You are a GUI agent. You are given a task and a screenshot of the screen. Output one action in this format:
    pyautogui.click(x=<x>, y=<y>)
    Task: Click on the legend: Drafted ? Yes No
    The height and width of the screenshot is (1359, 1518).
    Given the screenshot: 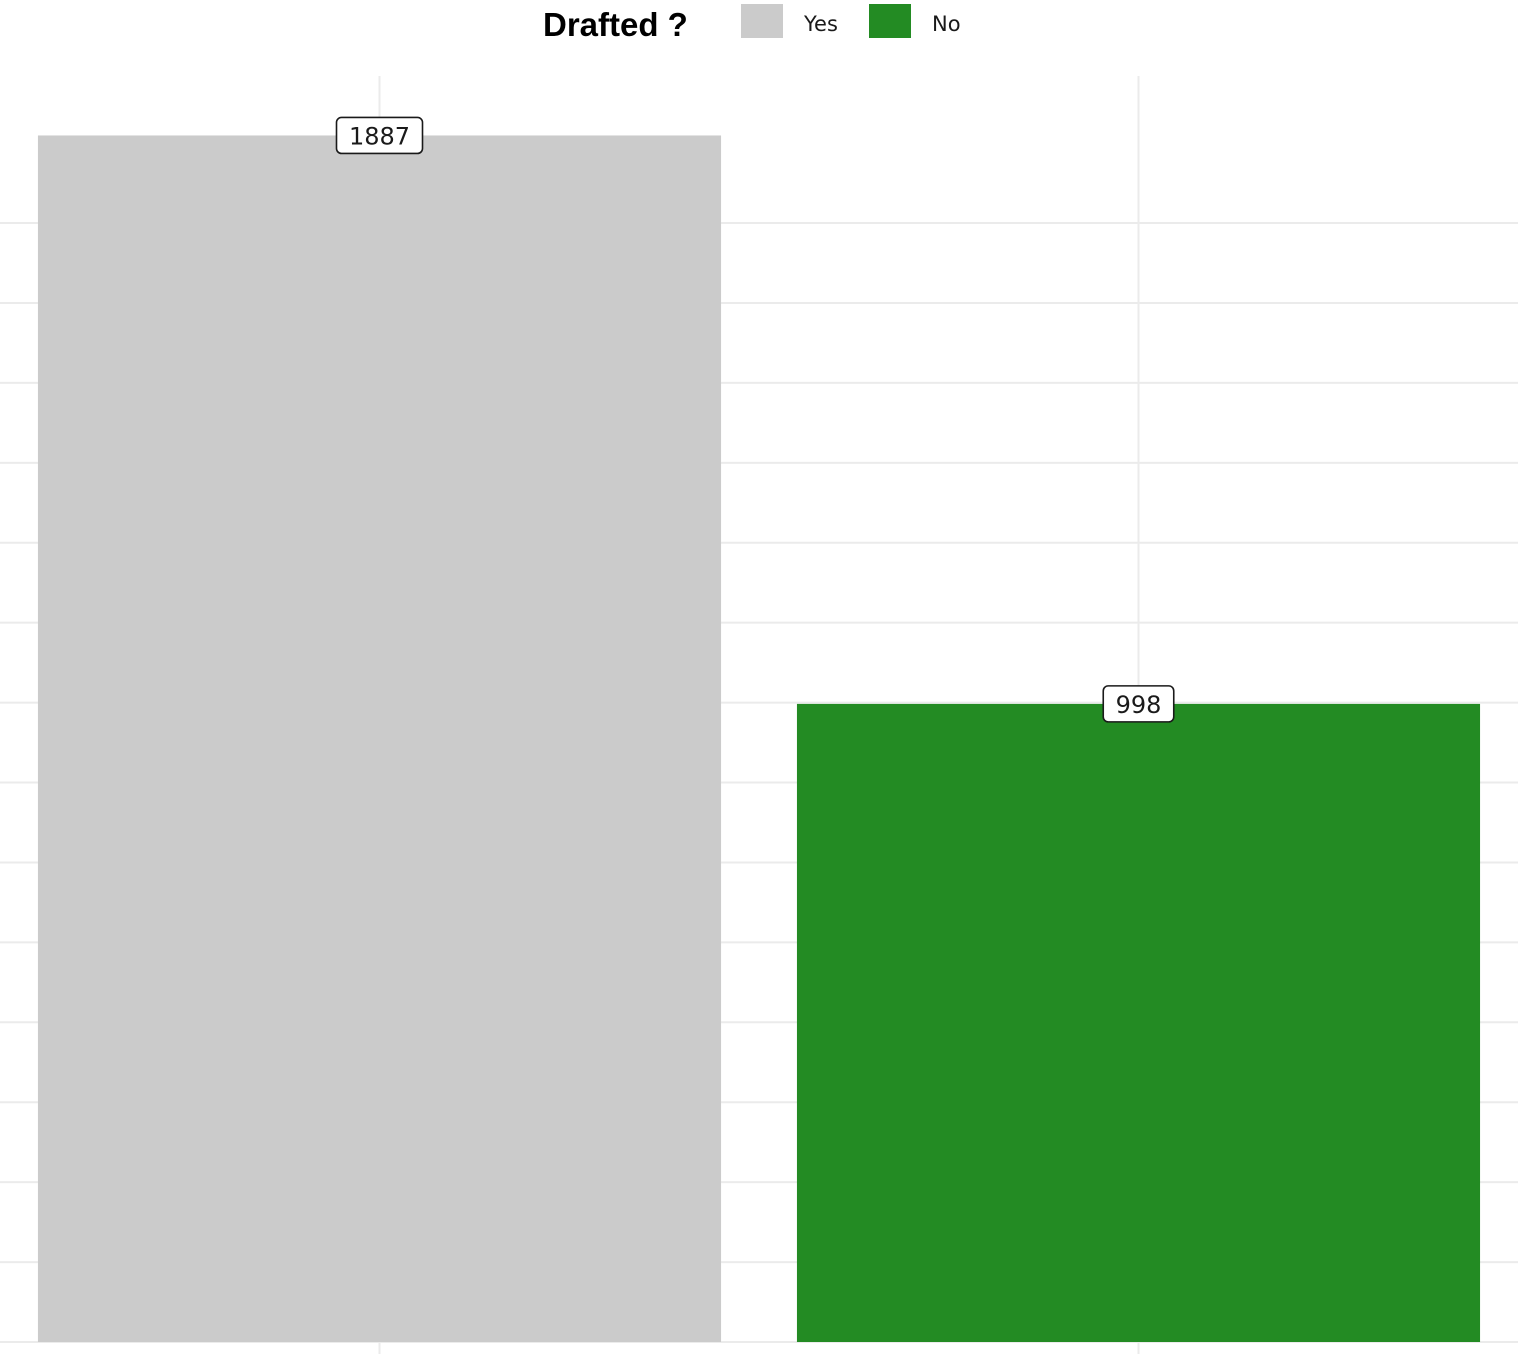 What is the action you would take?
    pyautogui.click(x=752, y=23)
    